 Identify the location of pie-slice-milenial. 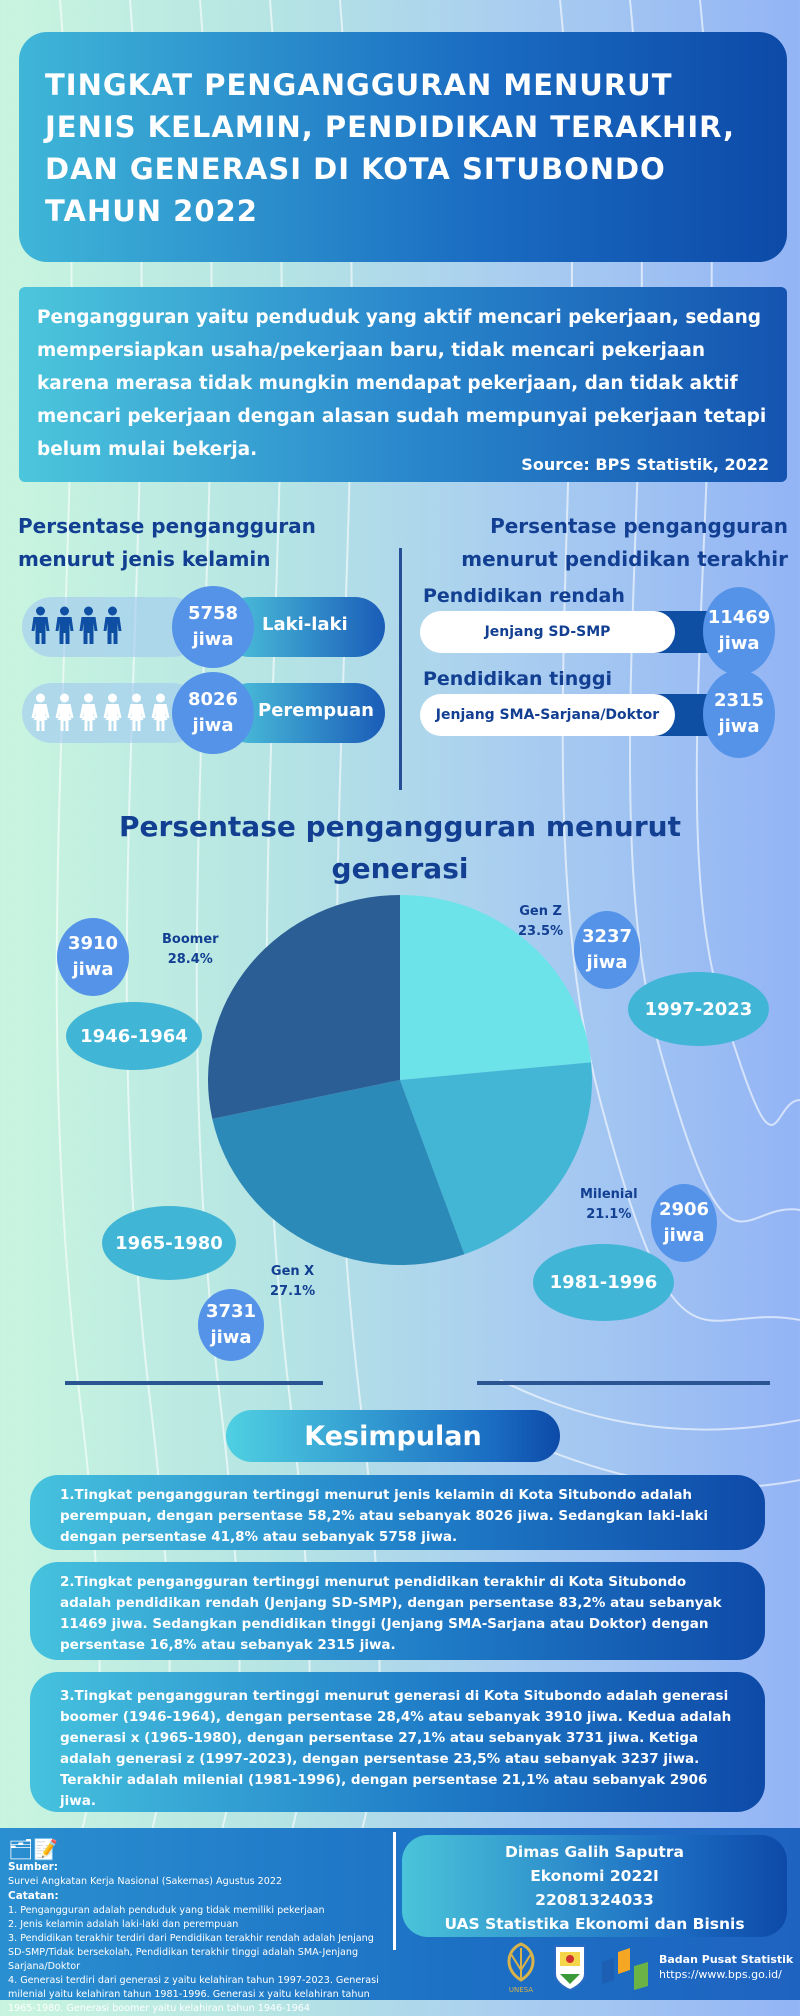
(496, 1158).